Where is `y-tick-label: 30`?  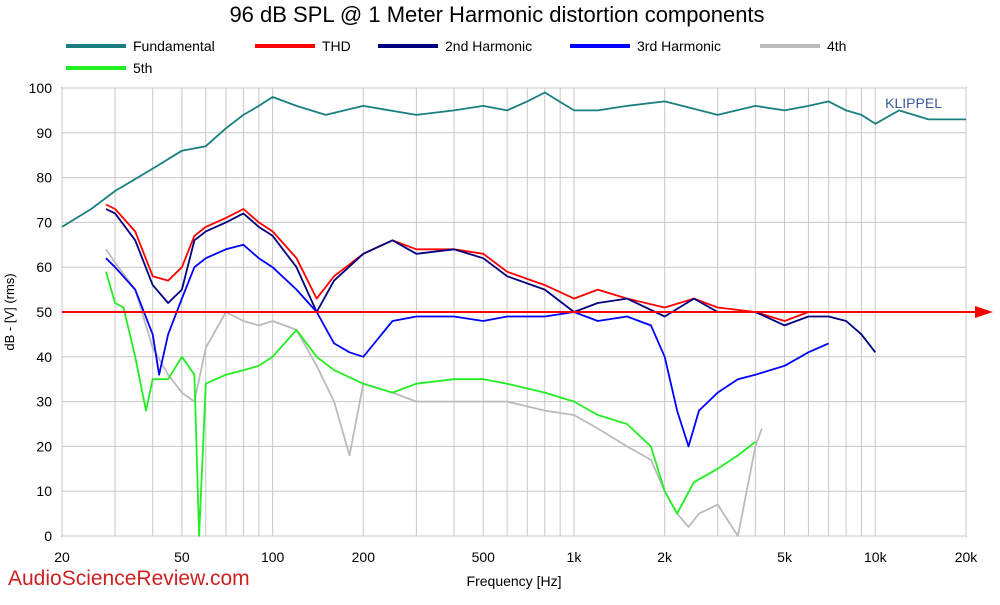 y-tick-label: 30 is located at coordinates (44, 402).